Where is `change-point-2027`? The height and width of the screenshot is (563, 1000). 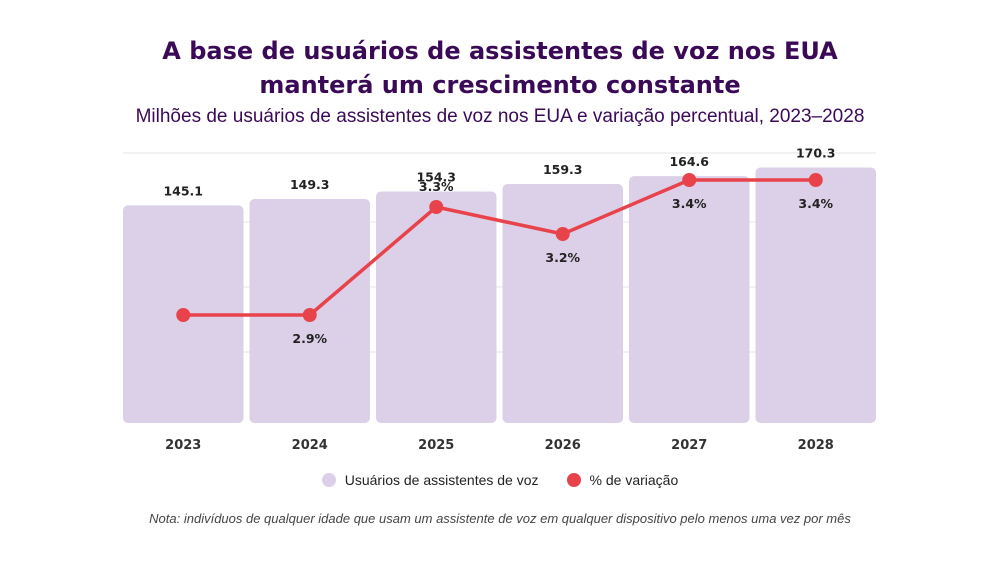 change-point-2027 is located at coordinates (689, 180).